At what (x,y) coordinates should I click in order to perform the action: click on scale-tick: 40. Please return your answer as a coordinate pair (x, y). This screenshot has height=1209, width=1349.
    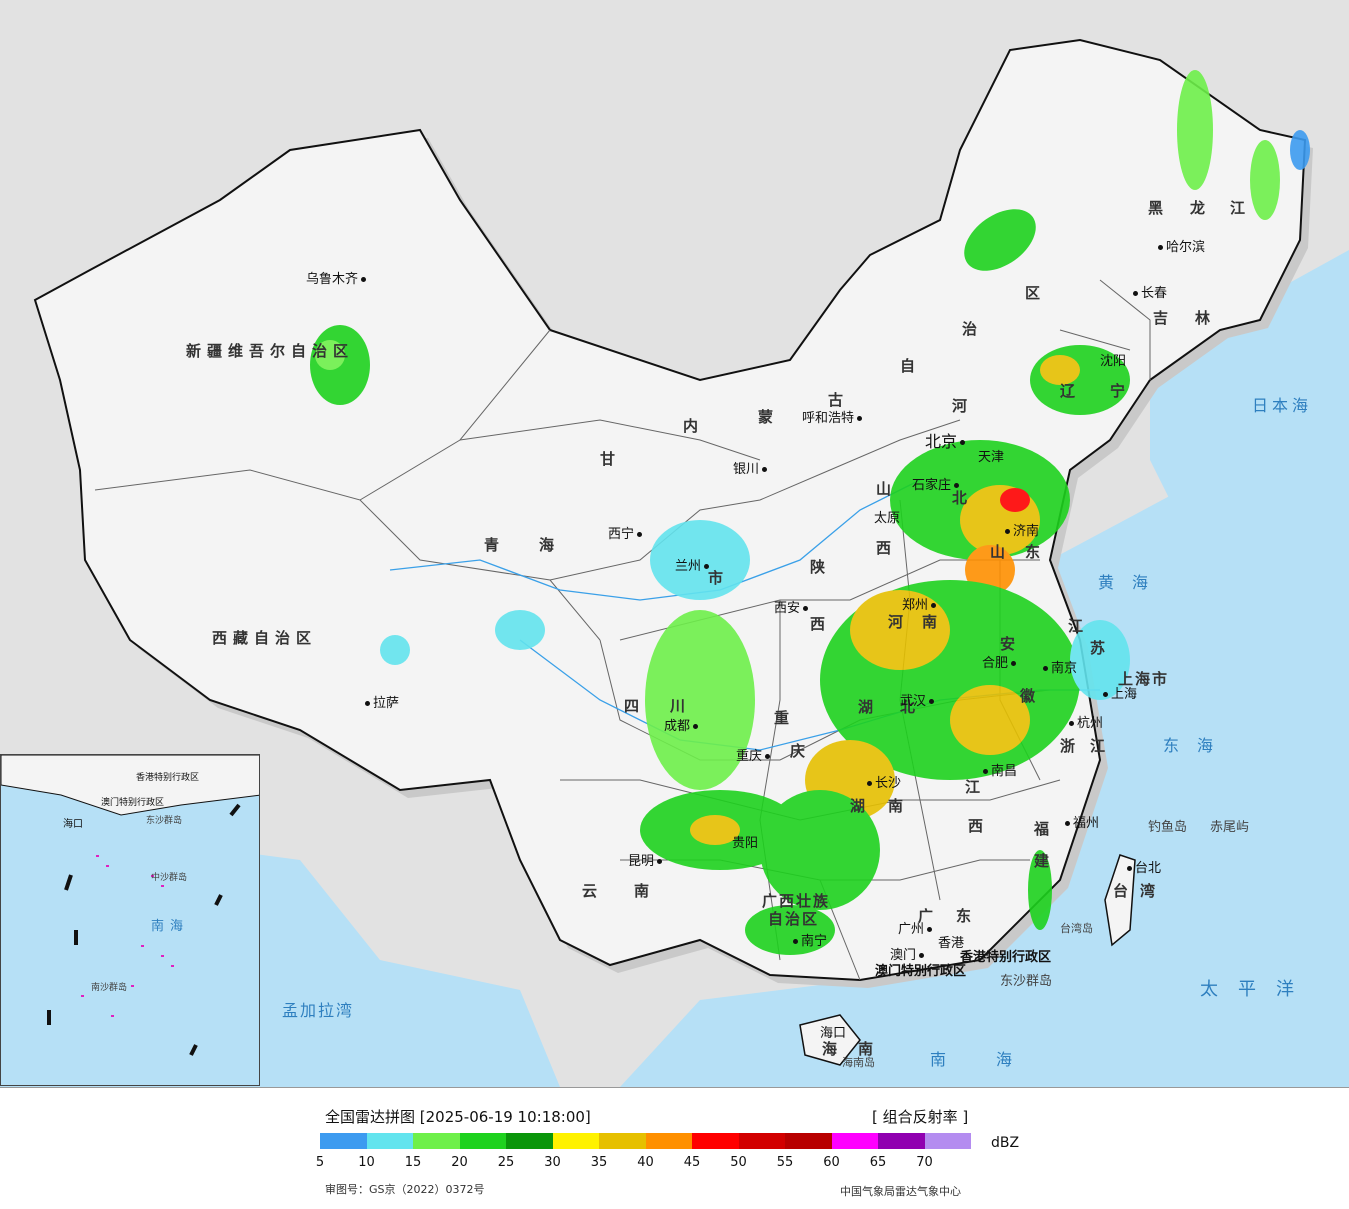
    Looking at the image, I should click on (645, 1162).